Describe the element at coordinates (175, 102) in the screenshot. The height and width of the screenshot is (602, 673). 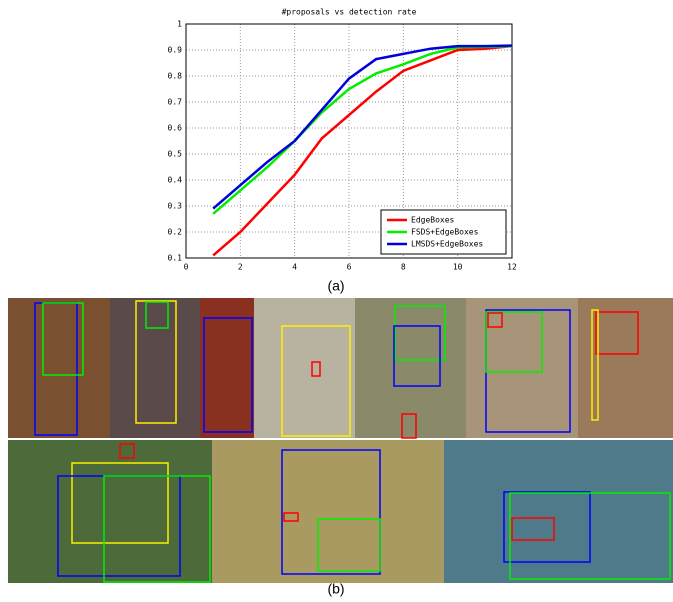
I see `y-tick-label: 0.7` at that location.